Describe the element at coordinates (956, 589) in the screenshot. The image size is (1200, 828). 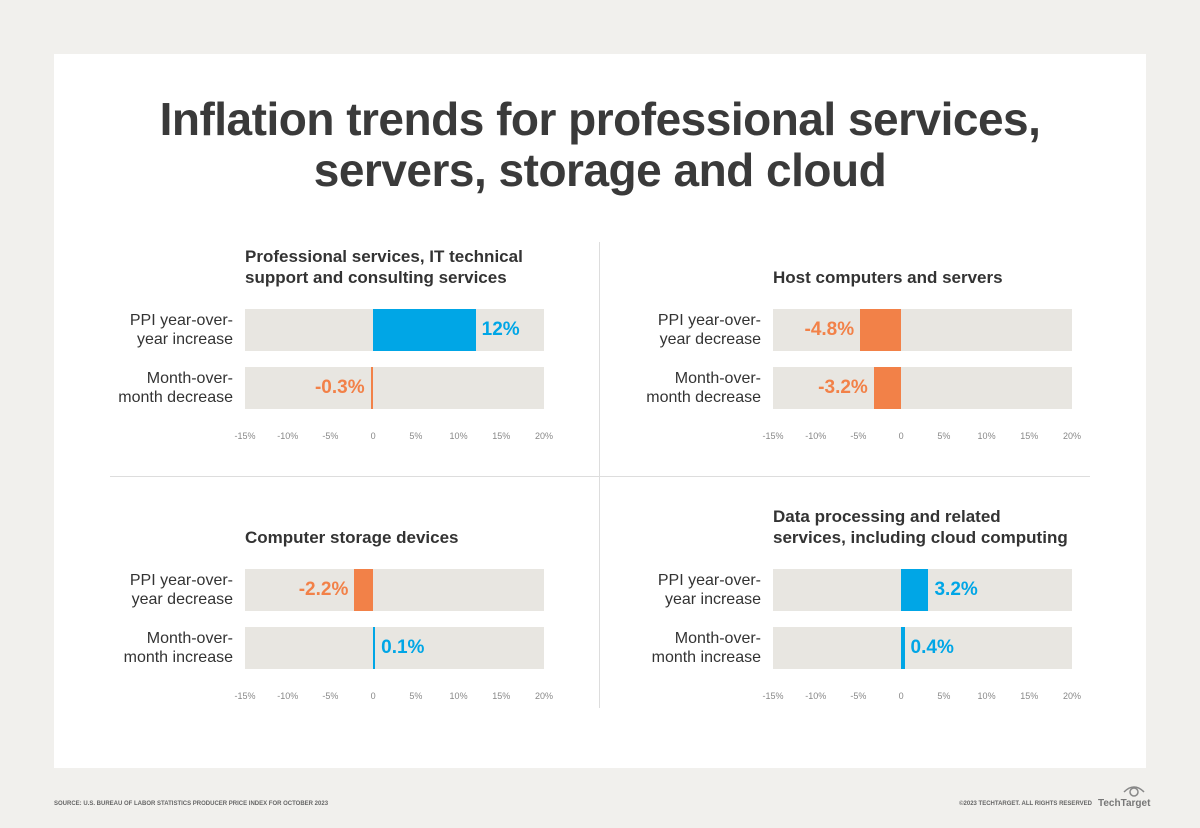
I see `value-label: 3.2%` at that location.